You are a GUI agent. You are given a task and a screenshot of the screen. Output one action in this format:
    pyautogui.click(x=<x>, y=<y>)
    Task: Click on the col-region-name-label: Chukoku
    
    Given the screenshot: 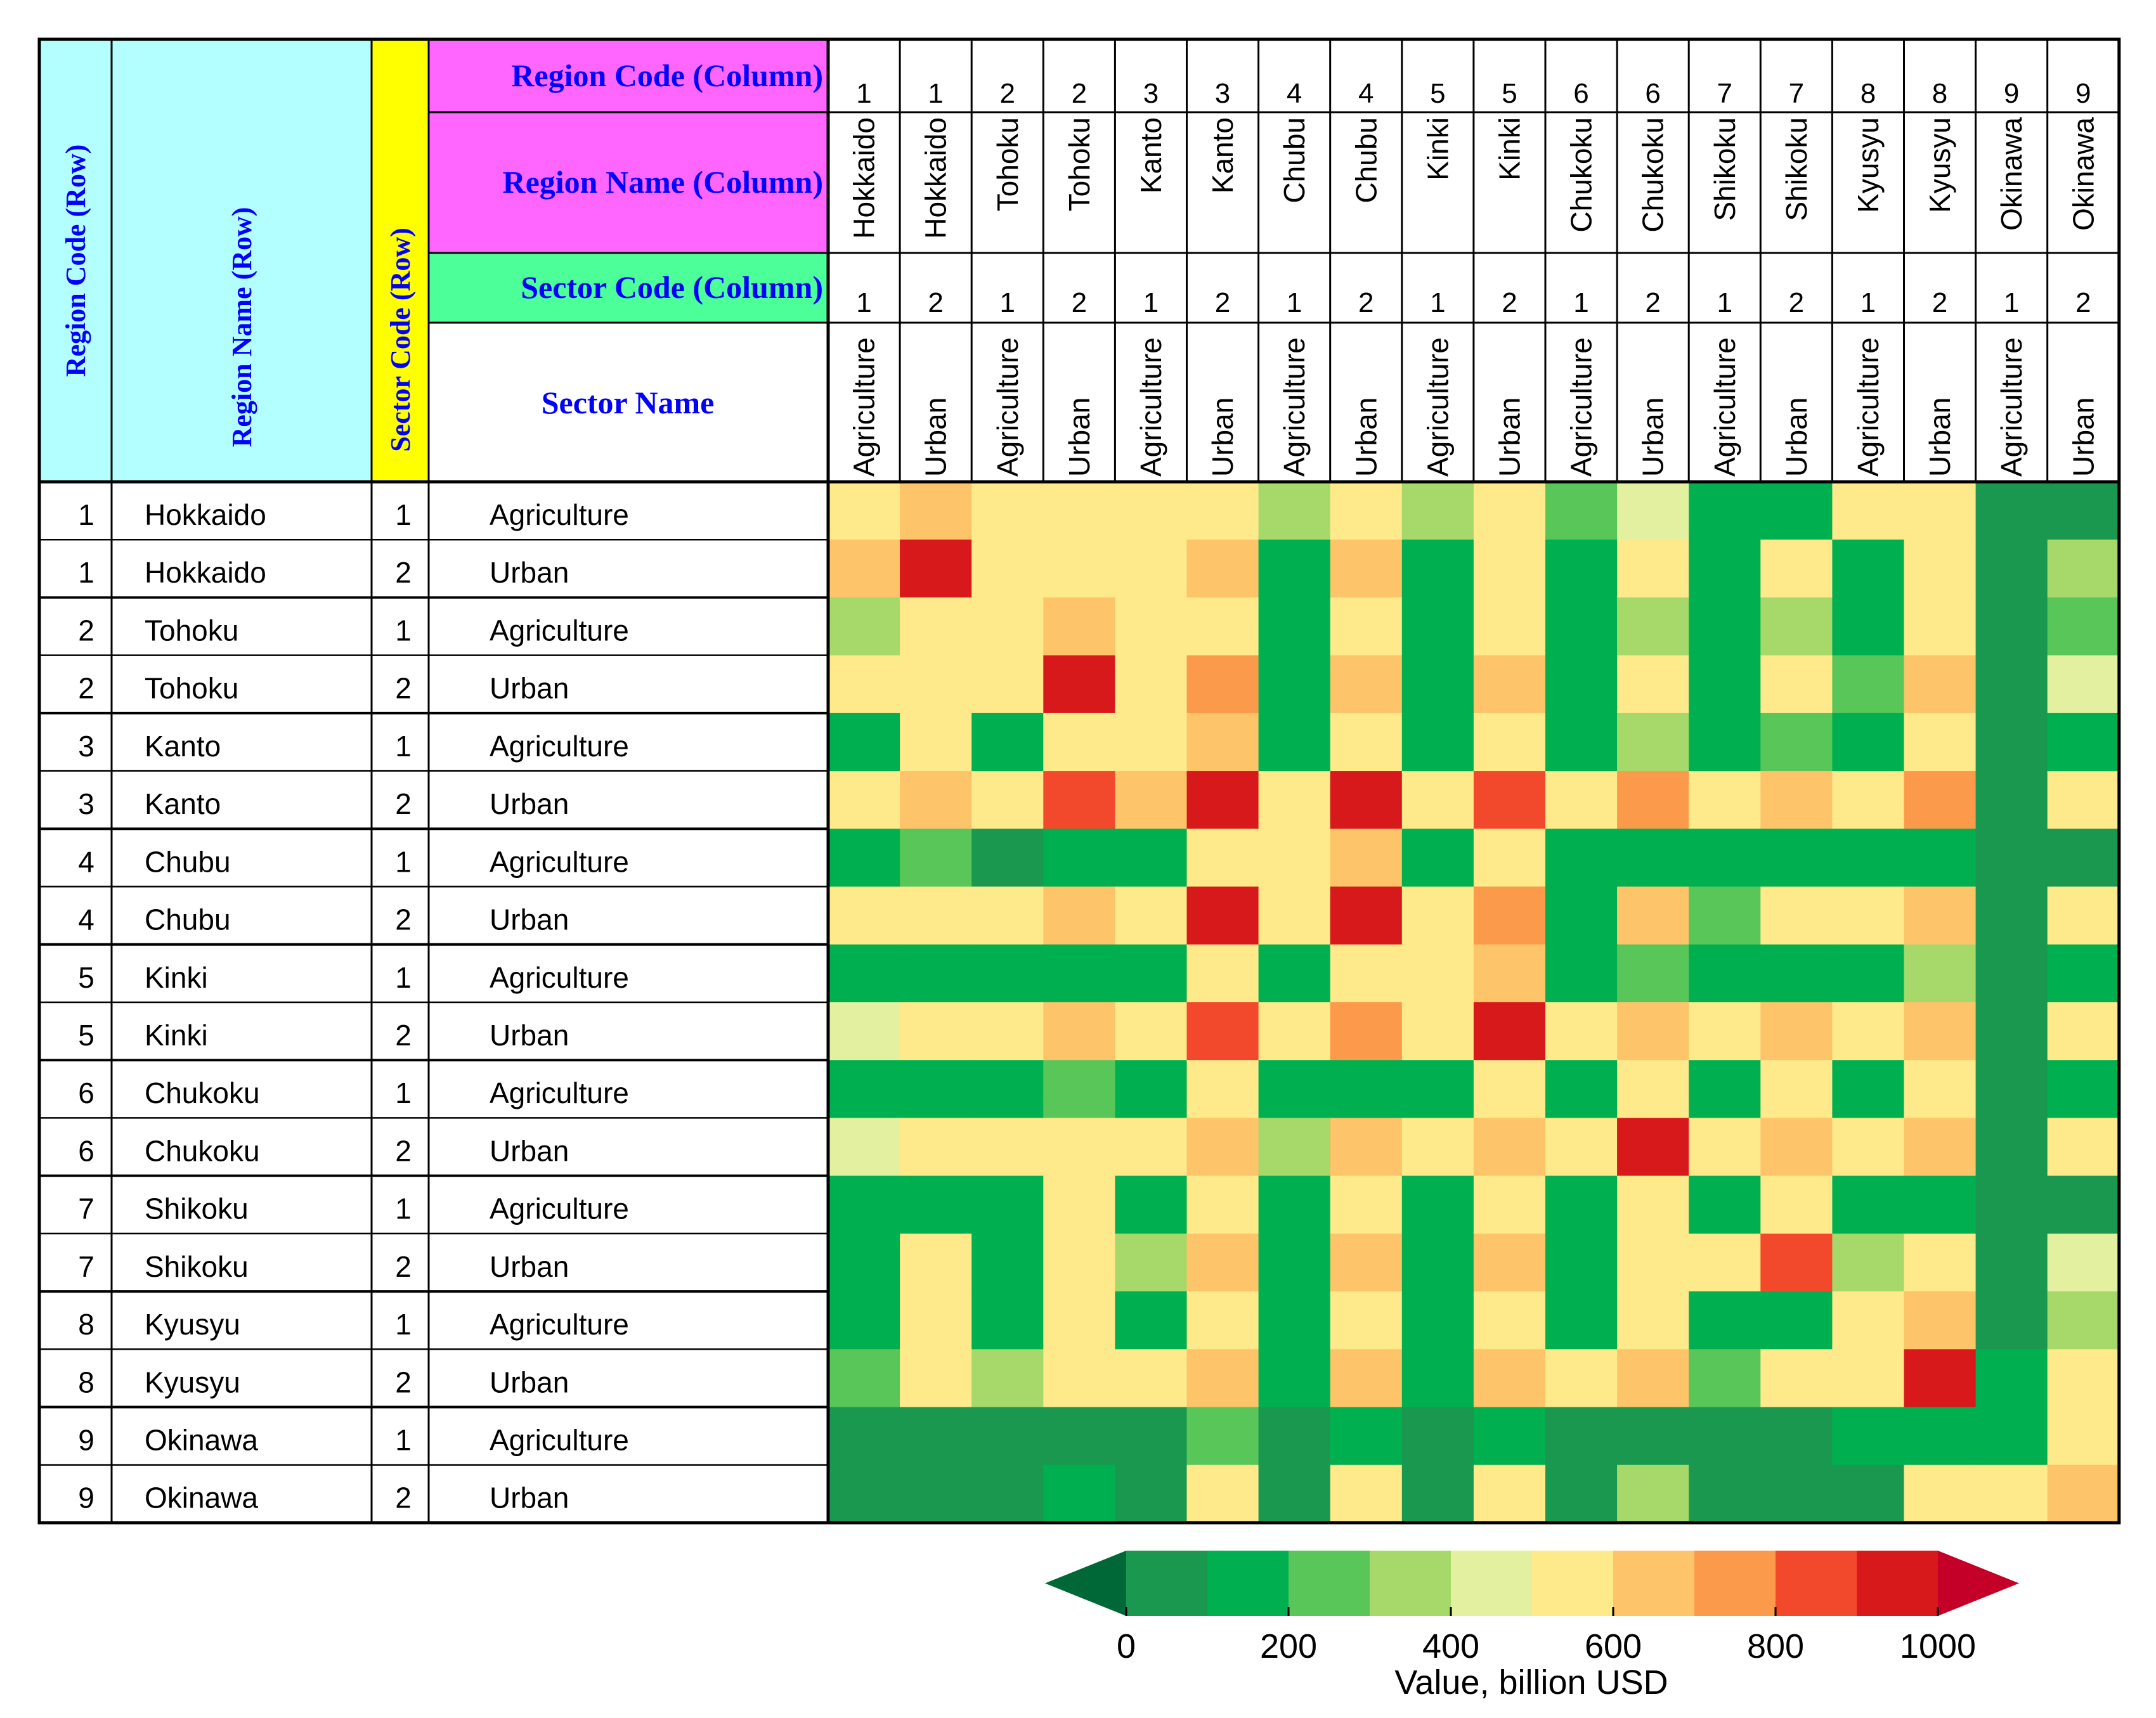 What is the action you would take?
    pyautogui.click(x=1653, y=175)
    